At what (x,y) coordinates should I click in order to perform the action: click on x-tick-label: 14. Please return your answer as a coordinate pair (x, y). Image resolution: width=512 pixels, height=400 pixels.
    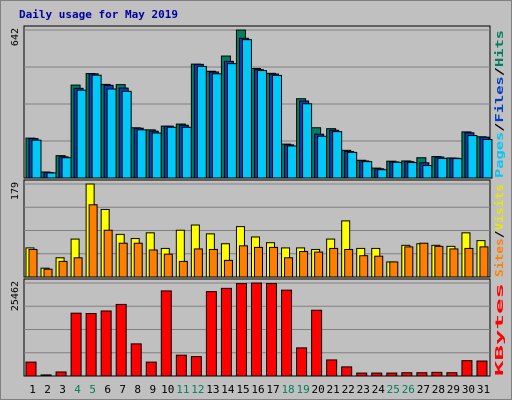
    Looking at the image, I should click on (228, 389).